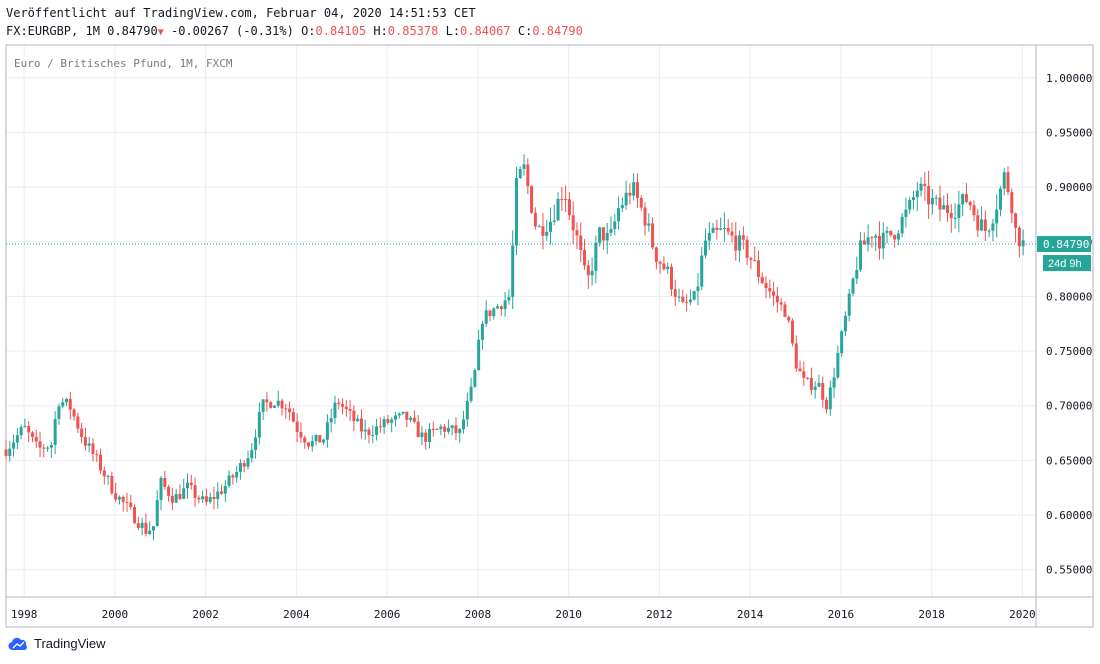  Describe the element at coordinates (57, 643) in the screenshot. I see `footer-brand: TradingView` at that location.